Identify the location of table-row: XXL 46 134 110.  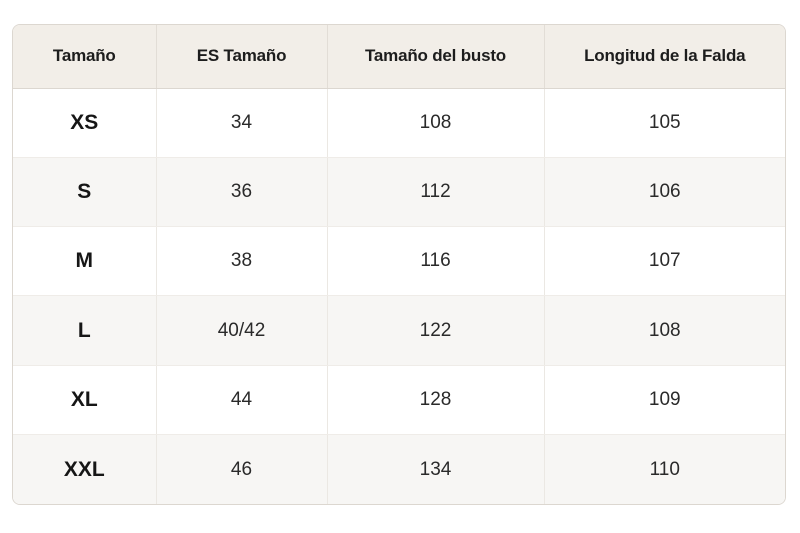
(399, 469).